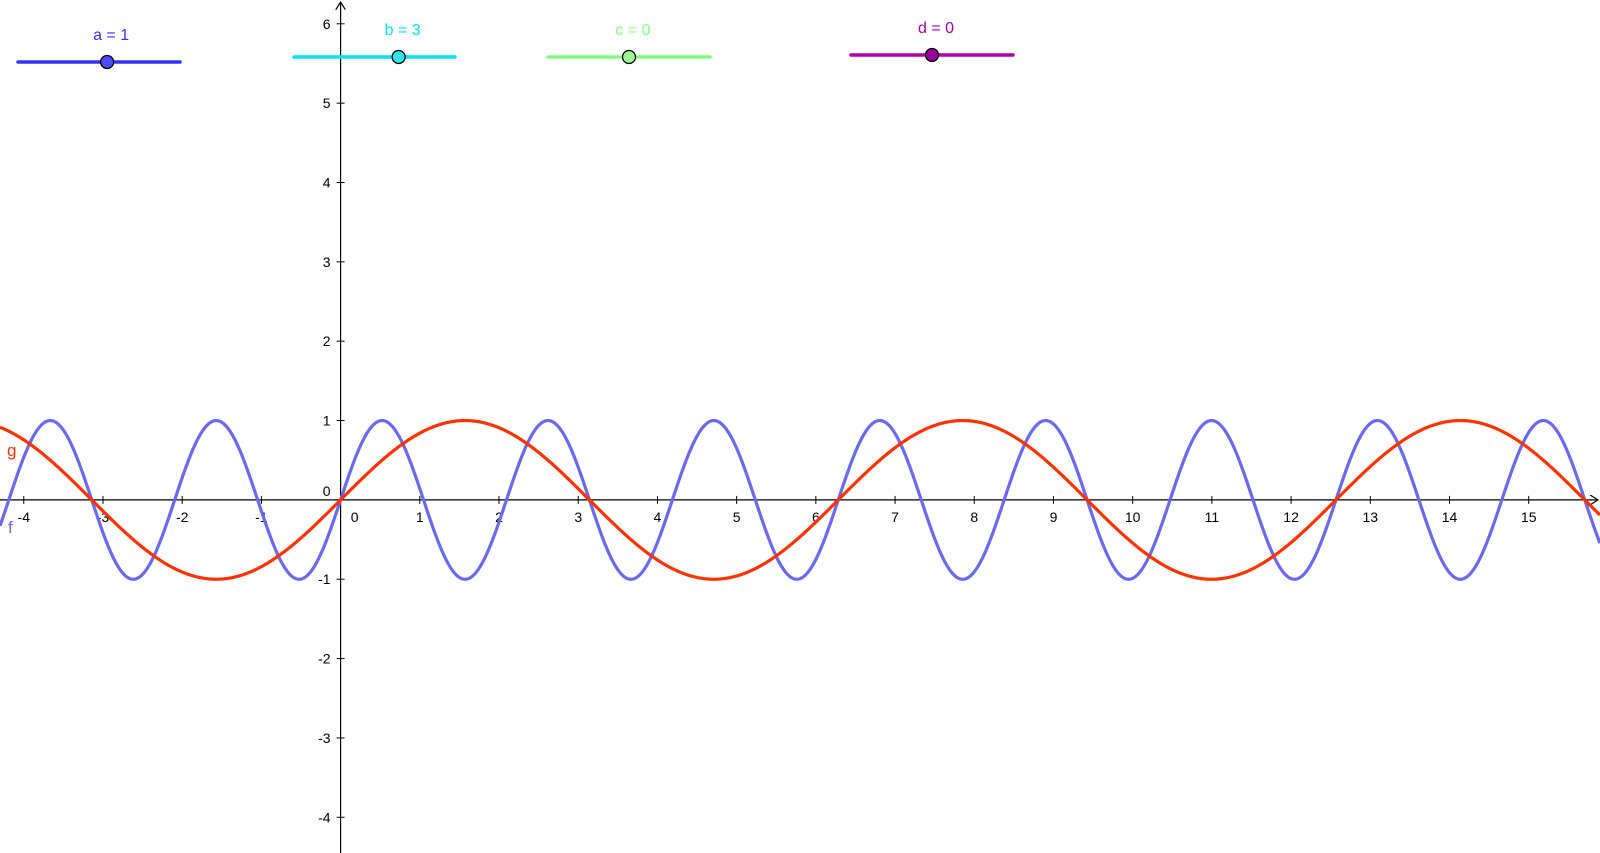  I want to click on y-tick-label: -4, so click(324, 817).